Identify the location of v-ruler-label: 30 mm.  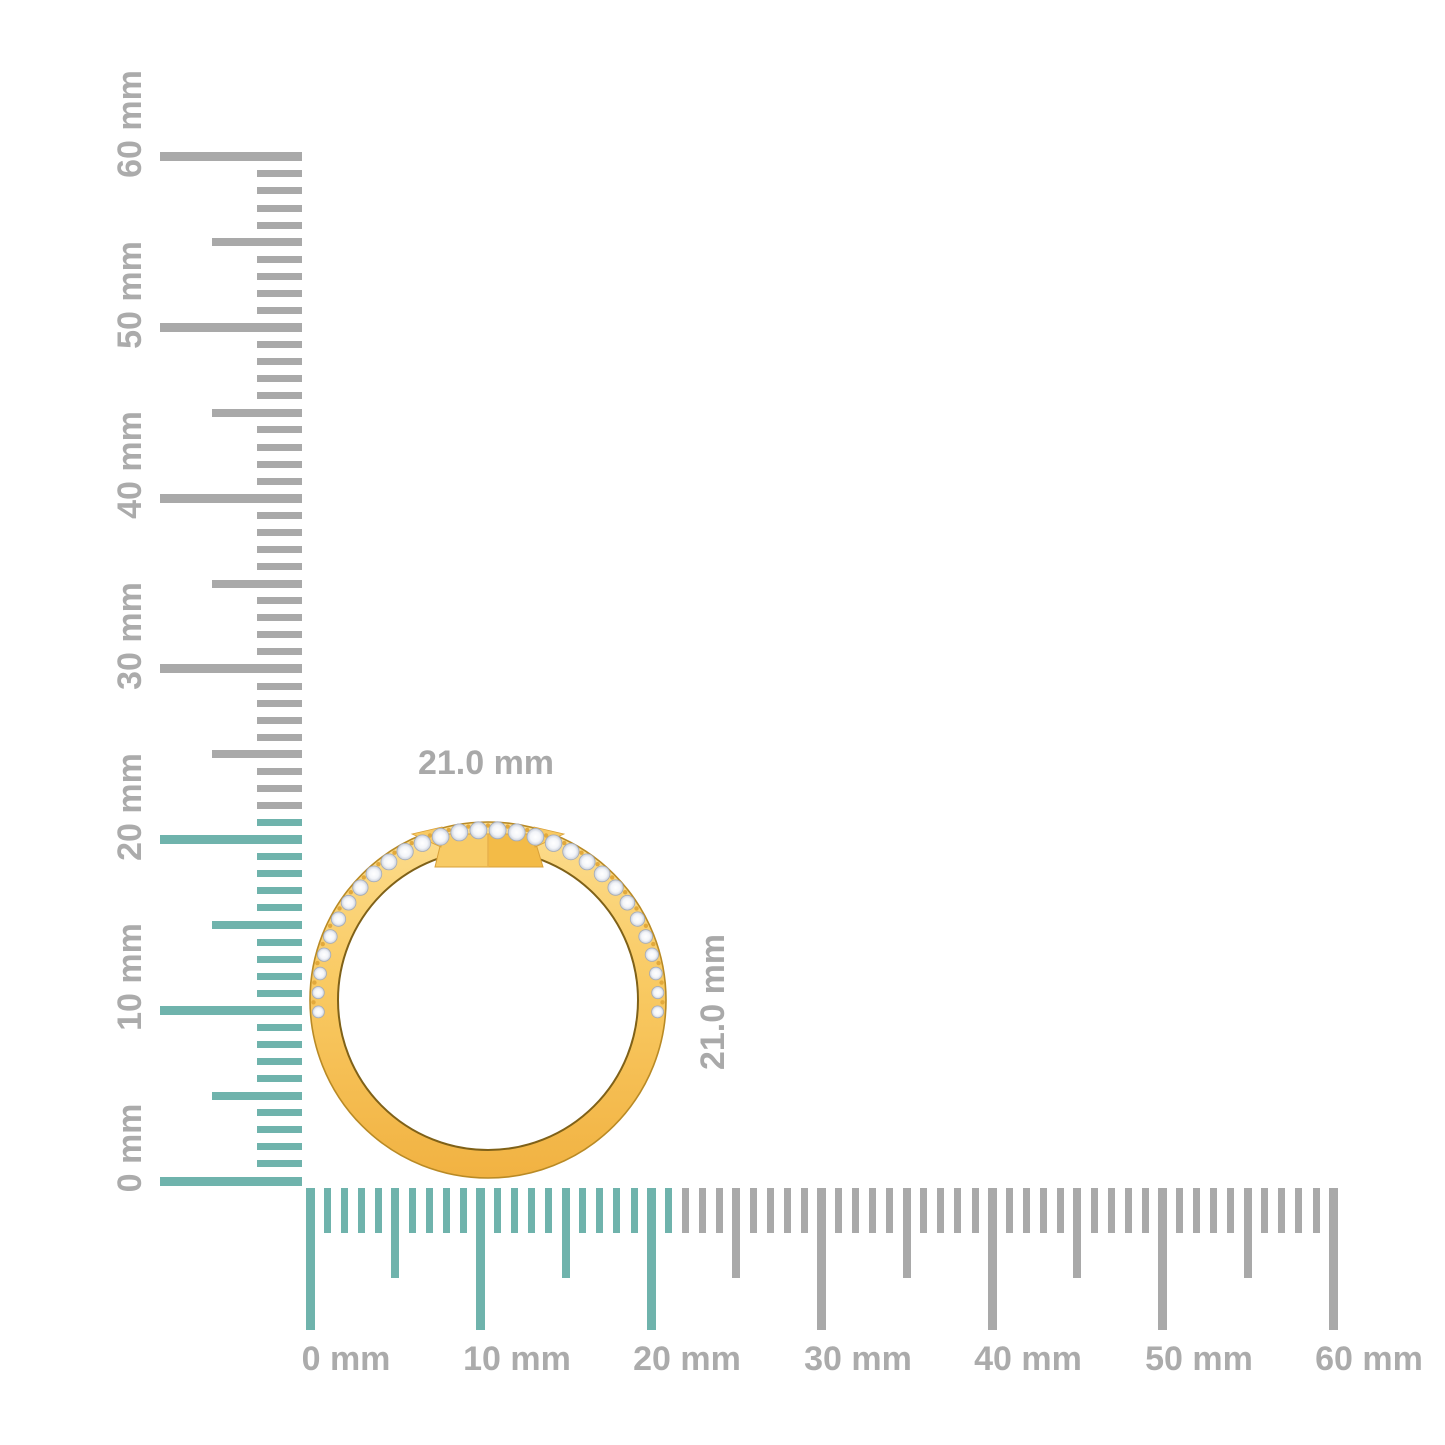
(130, 636).